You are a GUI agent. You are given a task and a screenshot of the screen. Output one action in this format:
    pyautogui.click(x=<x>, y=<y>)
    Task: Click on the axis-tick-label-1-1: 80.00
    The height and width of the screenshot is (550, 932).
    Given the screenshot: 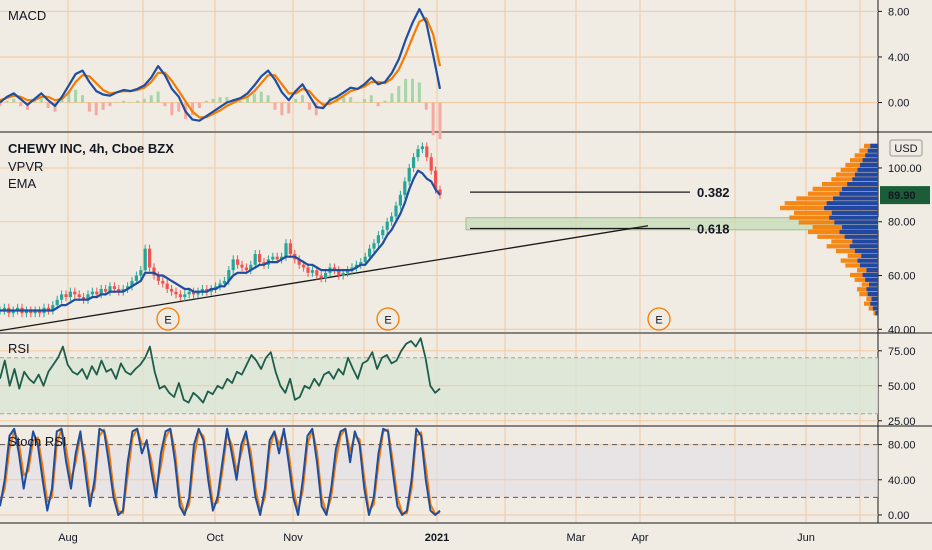 What is the action you would take?
    pyautogui.click(x=902, y=223)
    